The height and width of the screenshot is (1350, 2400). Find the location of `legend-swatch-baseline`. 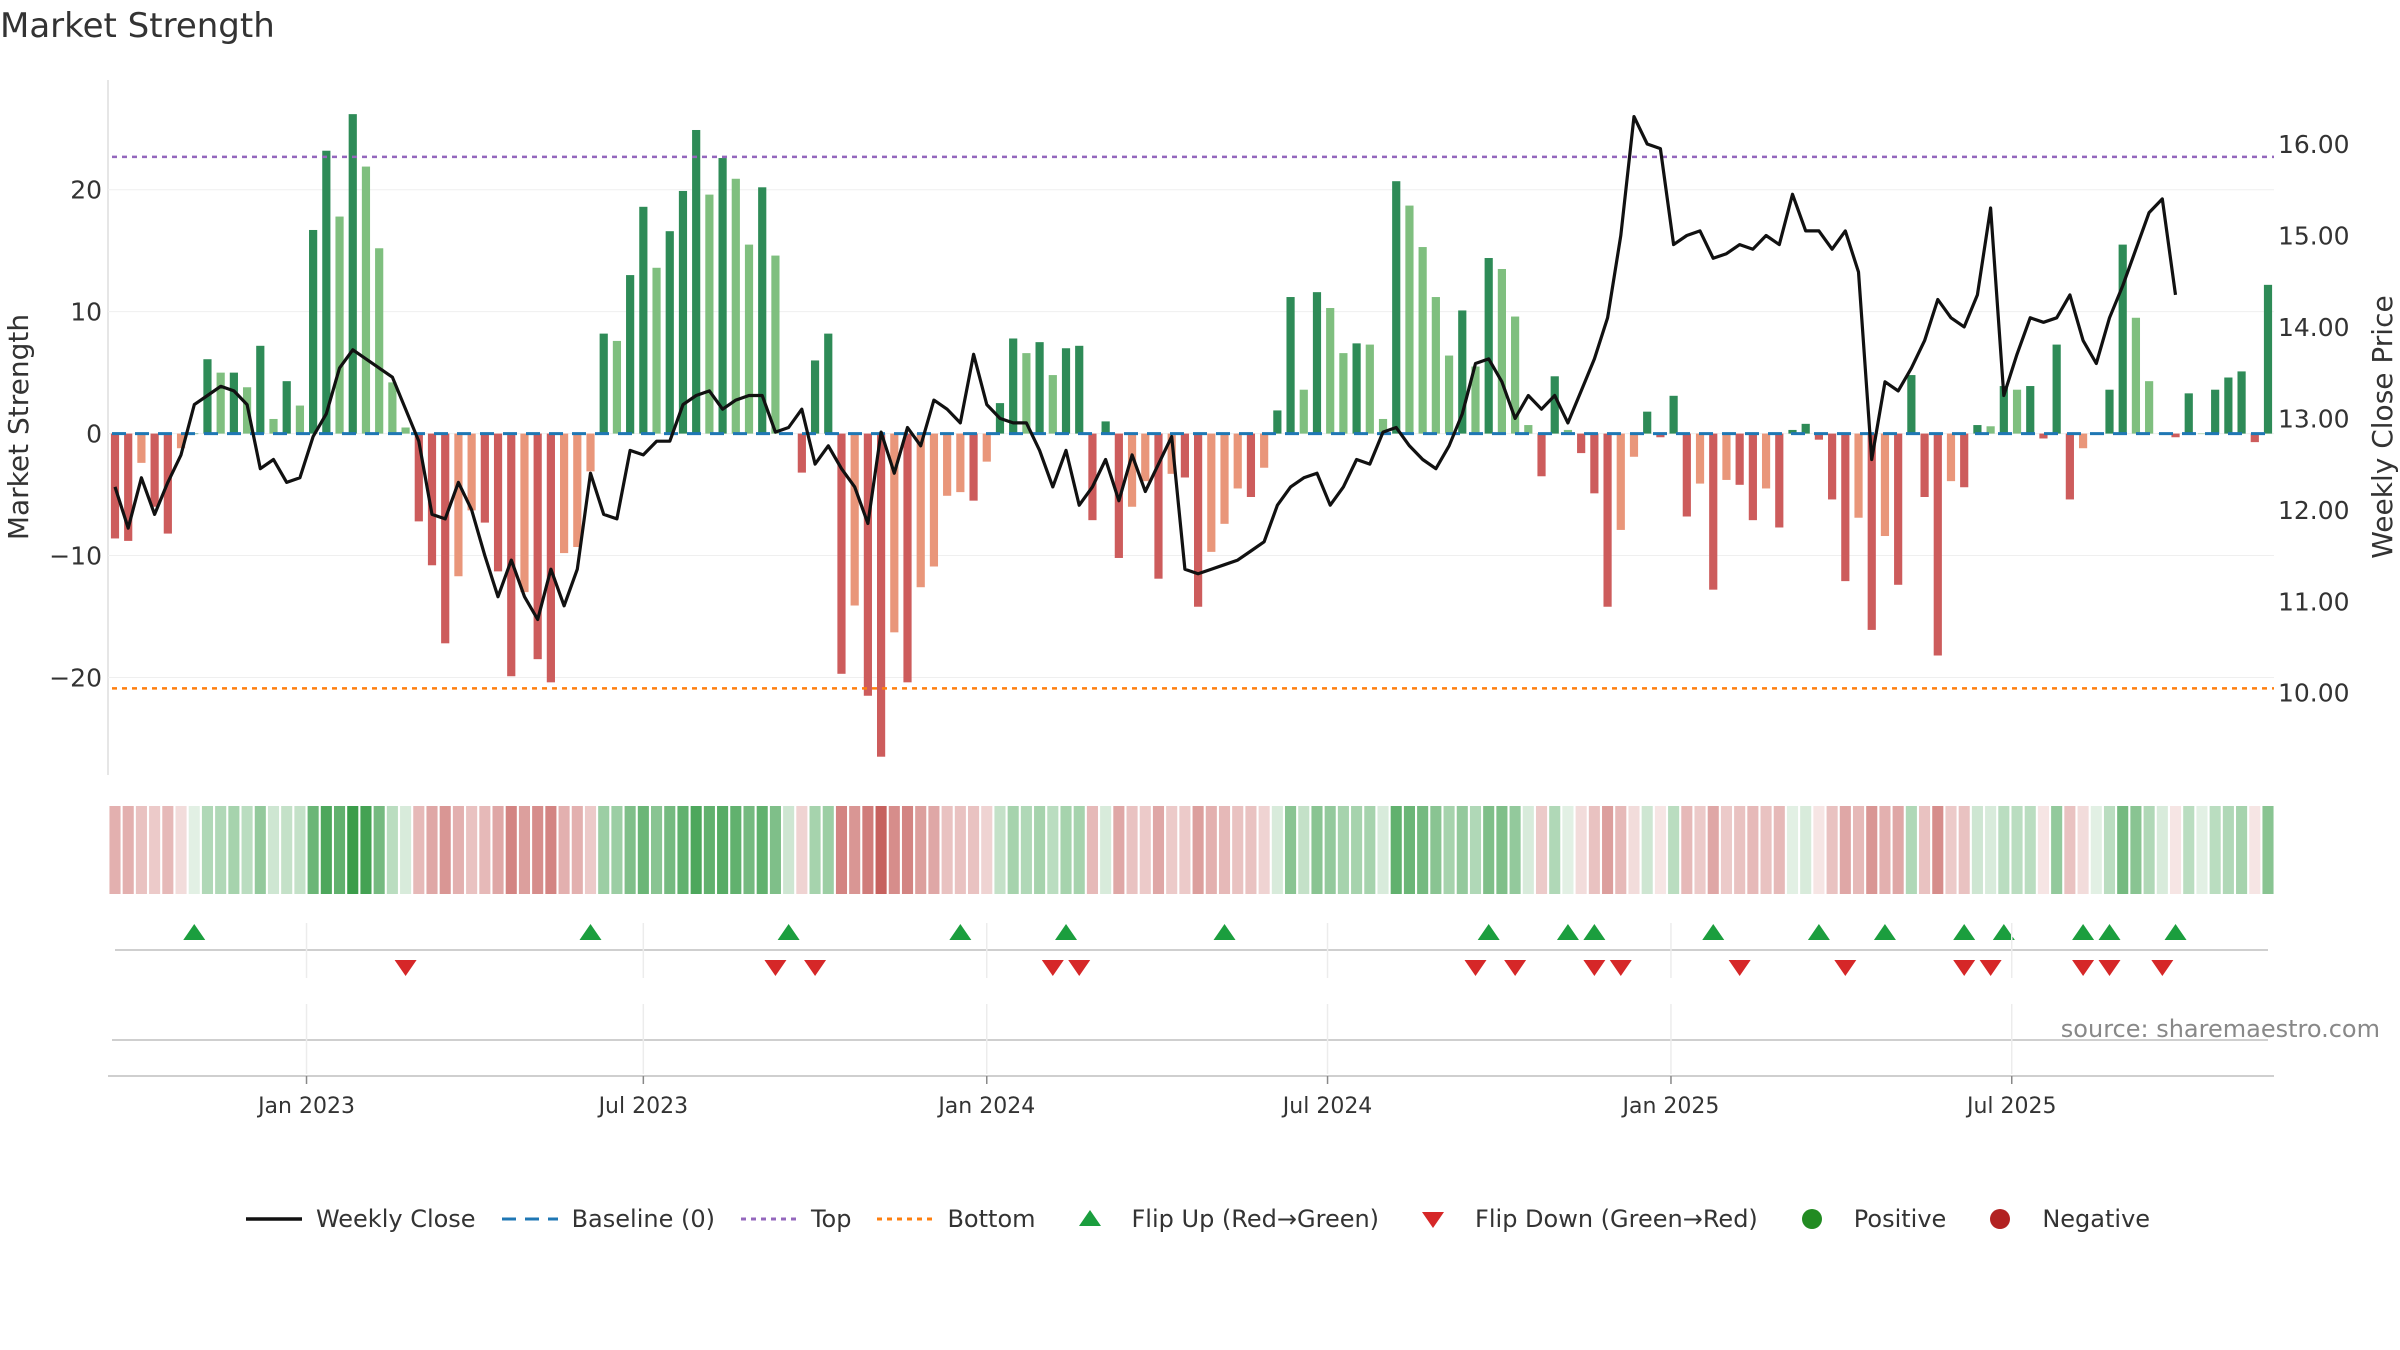

legend-swatch-baseline is located at coordinates (529, 1219).